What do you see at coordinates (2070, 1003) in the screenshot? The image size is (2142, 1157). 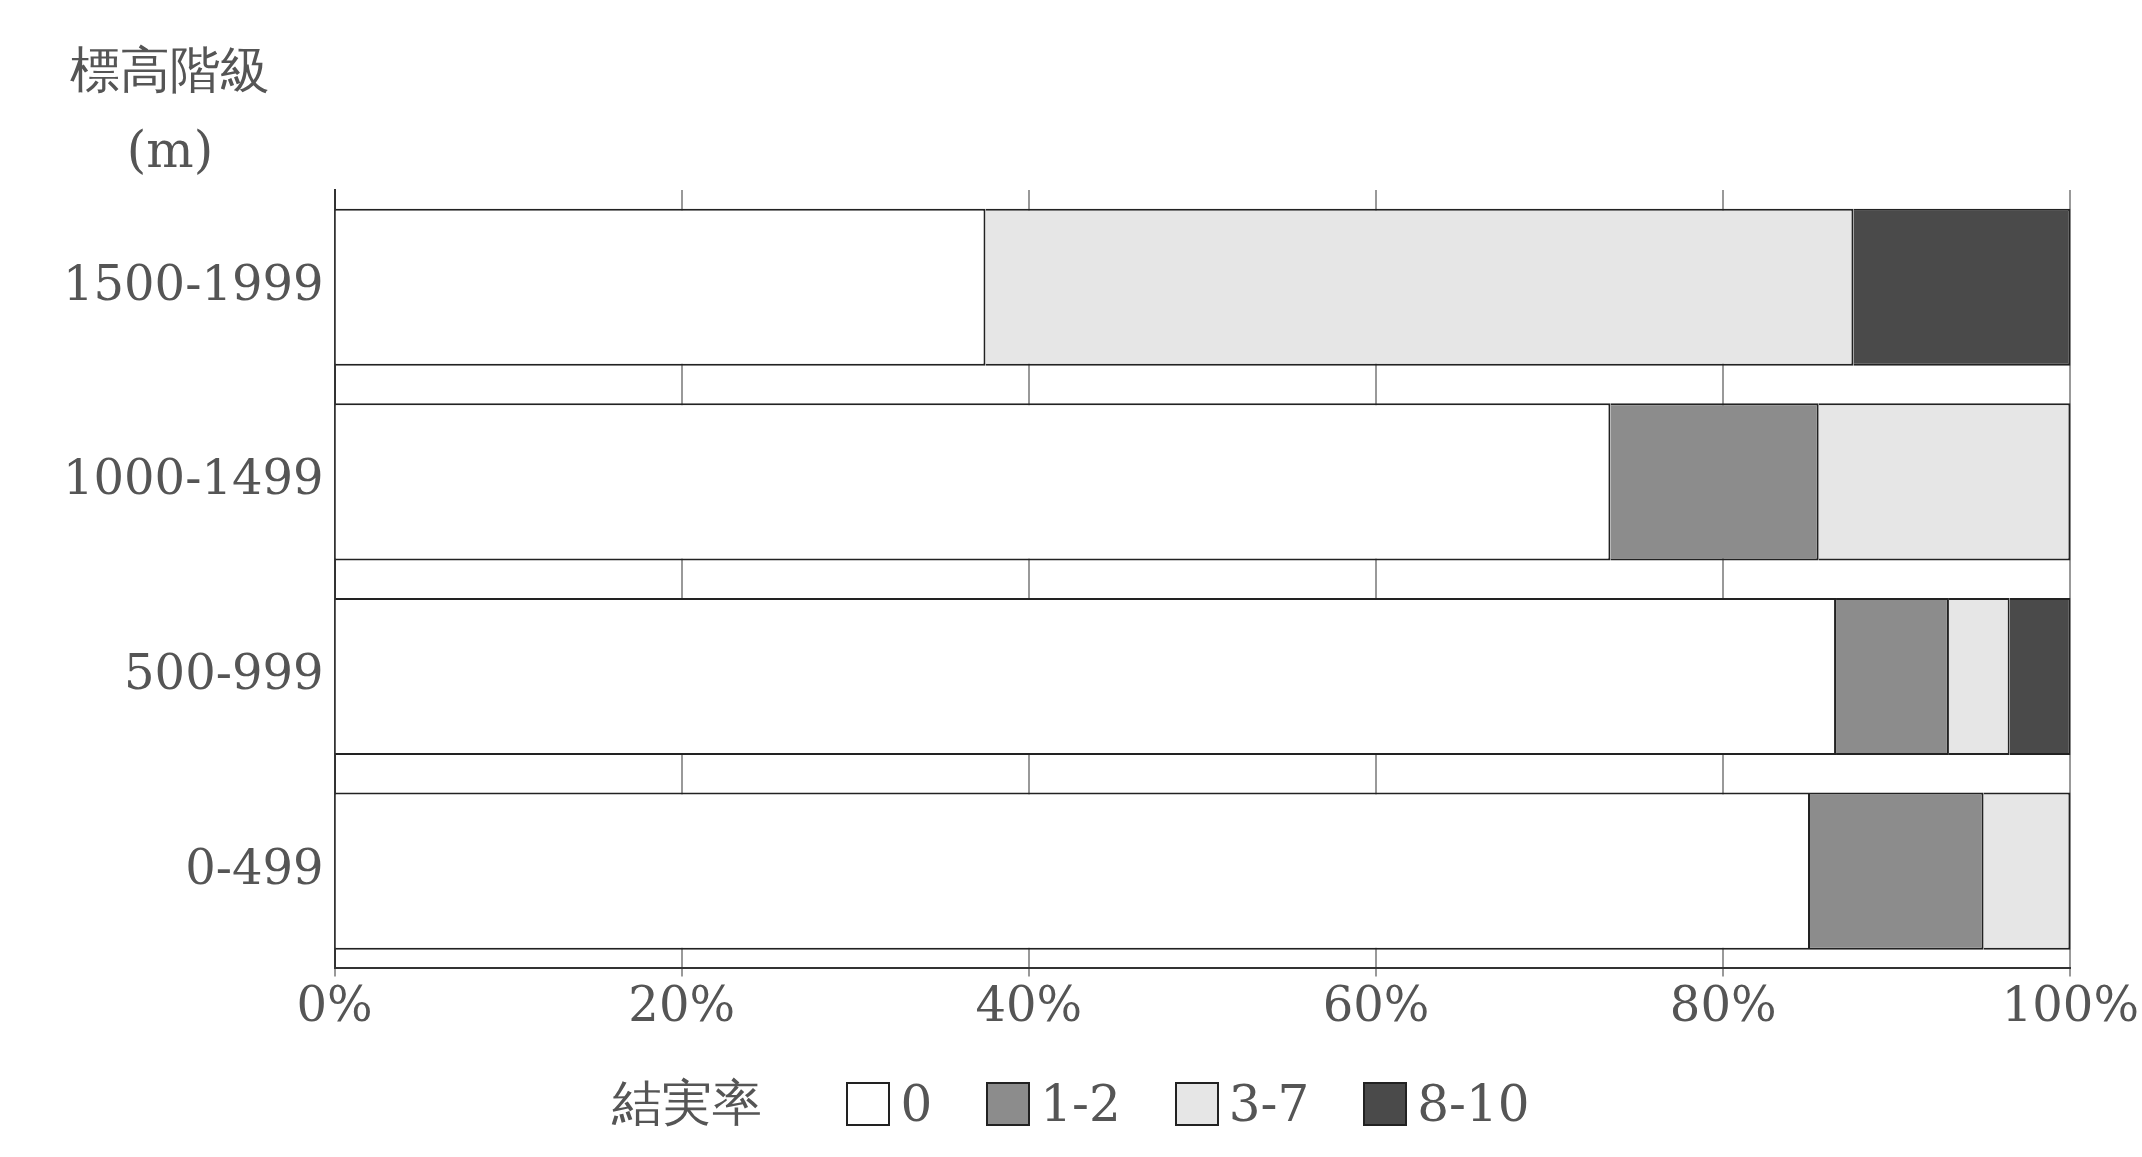 I see `x-tick-label: 100%` at bounding box center [2070, 1003].